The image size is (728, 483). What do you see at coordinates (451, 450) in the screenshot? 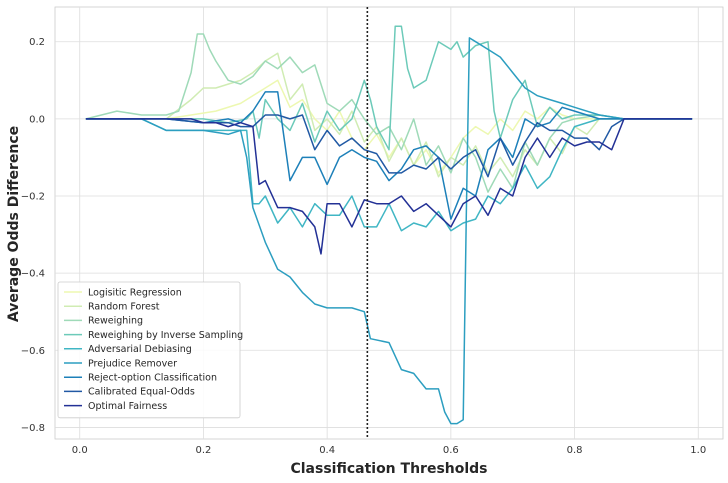
I see `x-tick-label: 0.6` at bounding box center [451, 450].